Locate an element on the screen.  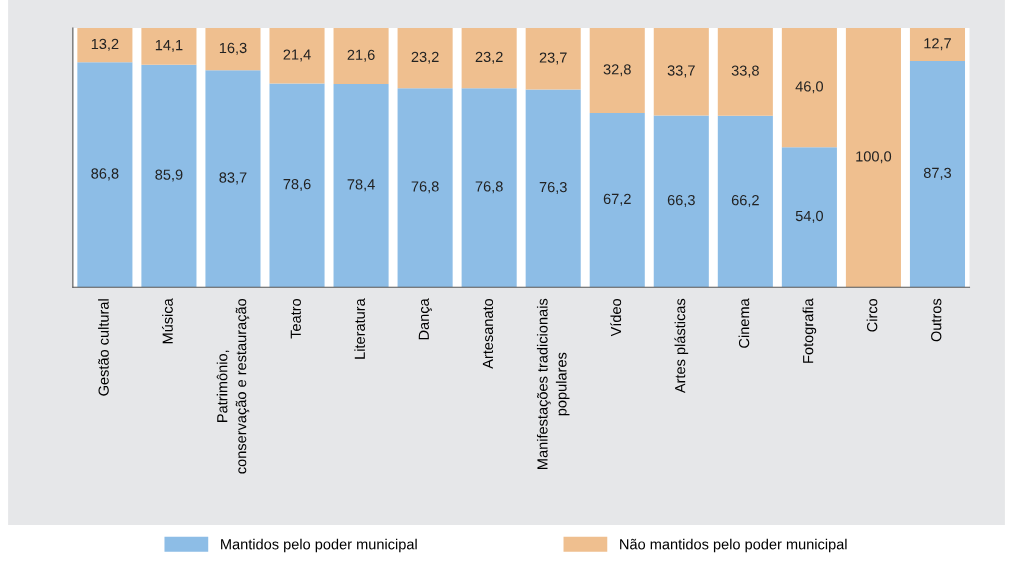
data-label: 66,2 is located at coordinates (745, 201).